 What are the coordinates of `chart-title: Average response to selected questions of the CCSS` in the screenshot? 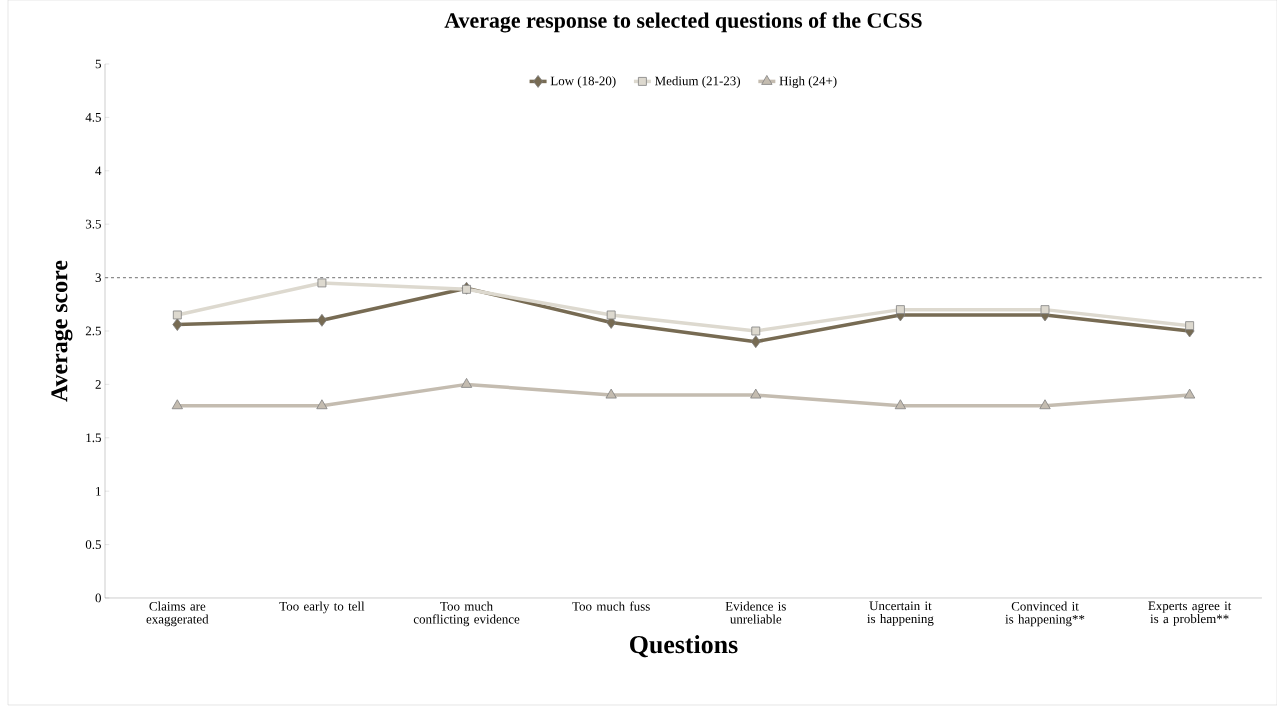 It's located at (683, 22).